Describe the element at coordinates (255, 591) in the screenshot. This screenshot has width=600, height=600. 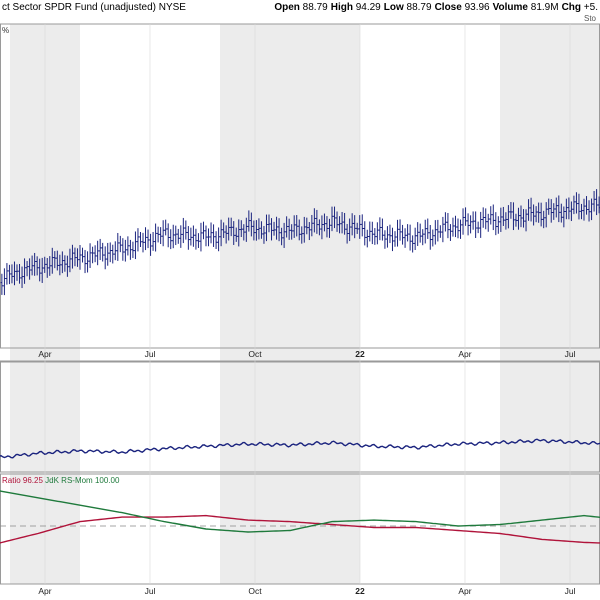
I see `x-tick-label-bottom: Oct` at that location.